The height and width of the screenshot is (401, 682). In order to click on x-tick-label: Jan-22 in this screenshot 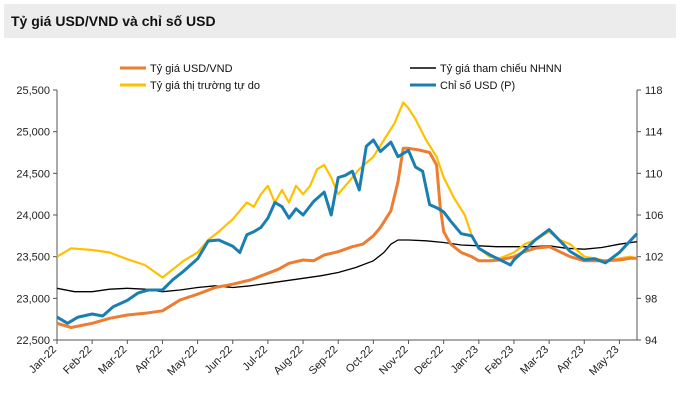, I will do `click(43, 360)`.